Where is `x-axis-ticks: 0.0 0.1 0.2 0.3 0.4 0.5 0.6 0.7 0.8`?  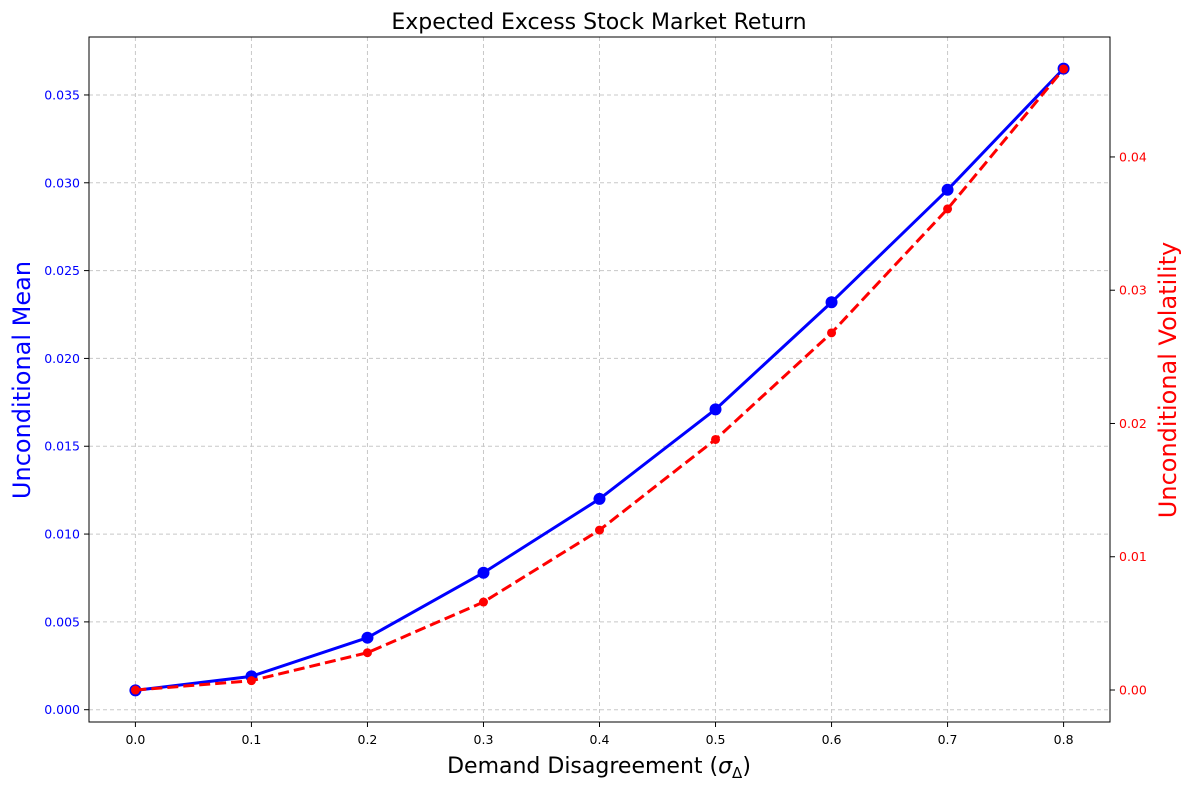
x-axis-ticks: 0.0 0.1 0.2 0.3 0.4 0.5 0.6 0.7 0.8 is located at coordinates (599, 734).